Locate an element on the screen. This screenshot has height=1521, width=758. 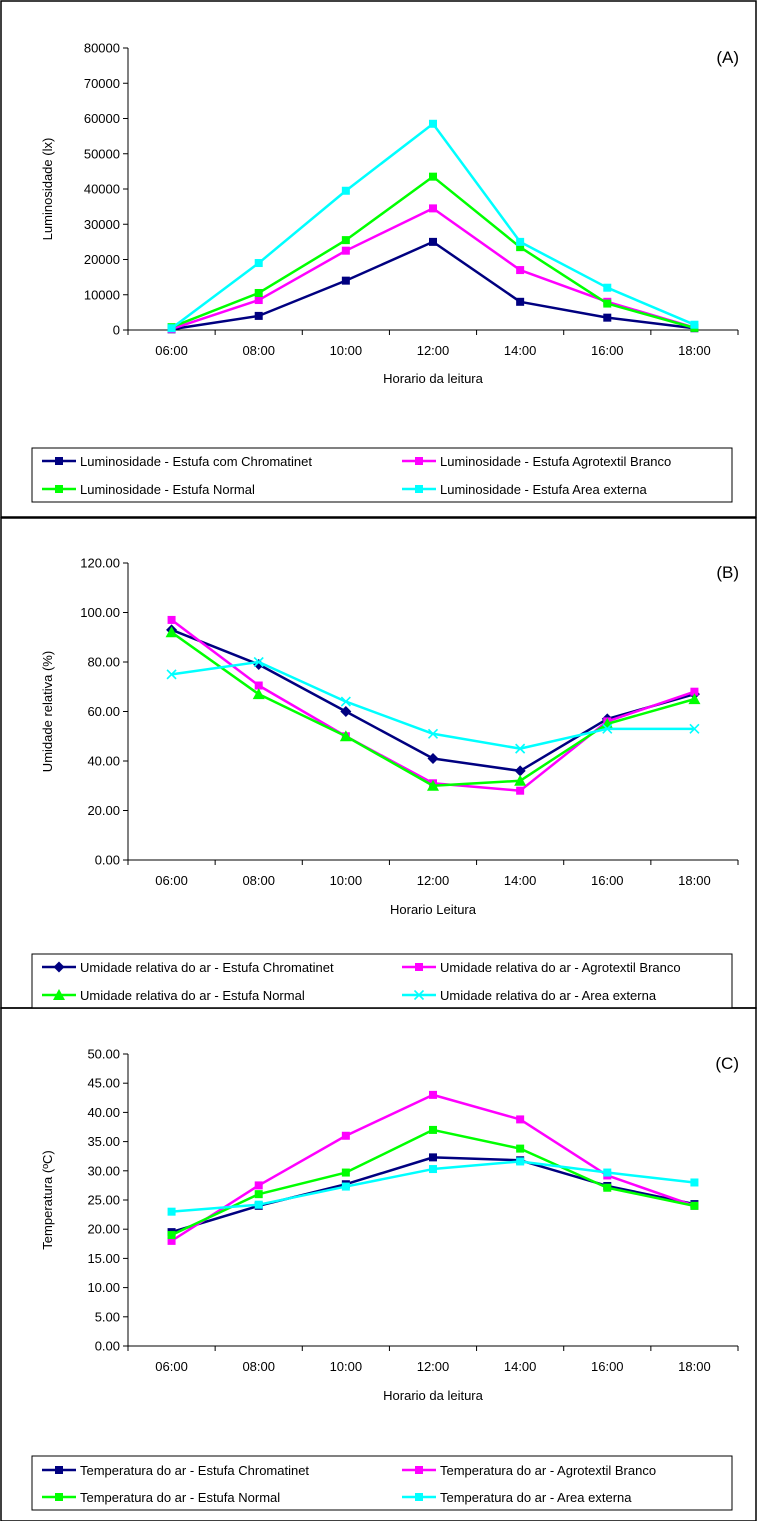
panel-2-x-tick-label: 12:00 is located at coordinates (433, 1366).